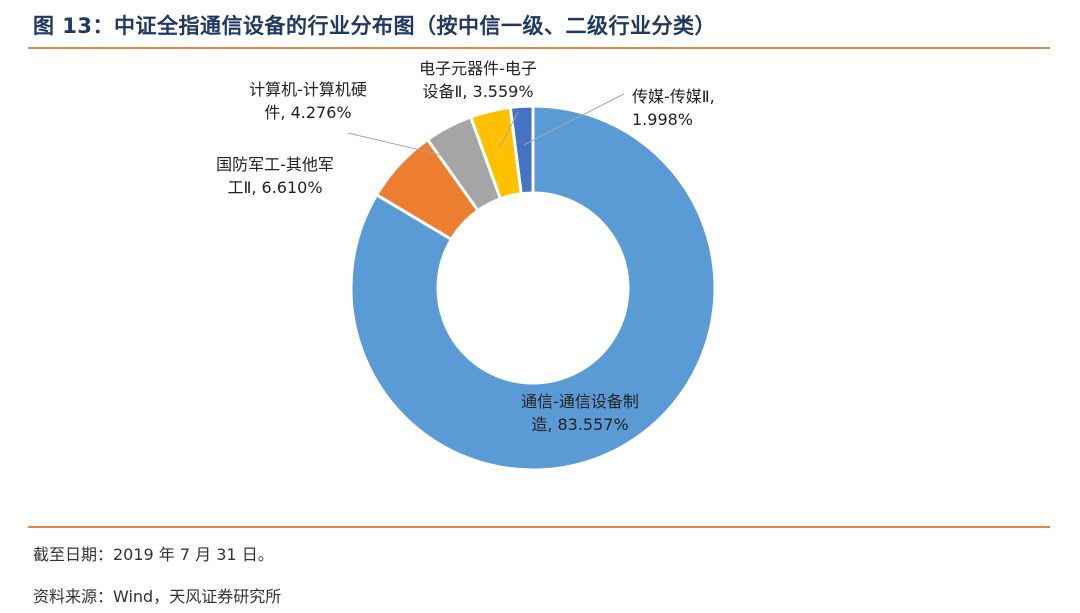 The height and width of the screenshot is (613, 1080). I want to click on slice-label-line: 国防军工-其他军, so click(275, 164).